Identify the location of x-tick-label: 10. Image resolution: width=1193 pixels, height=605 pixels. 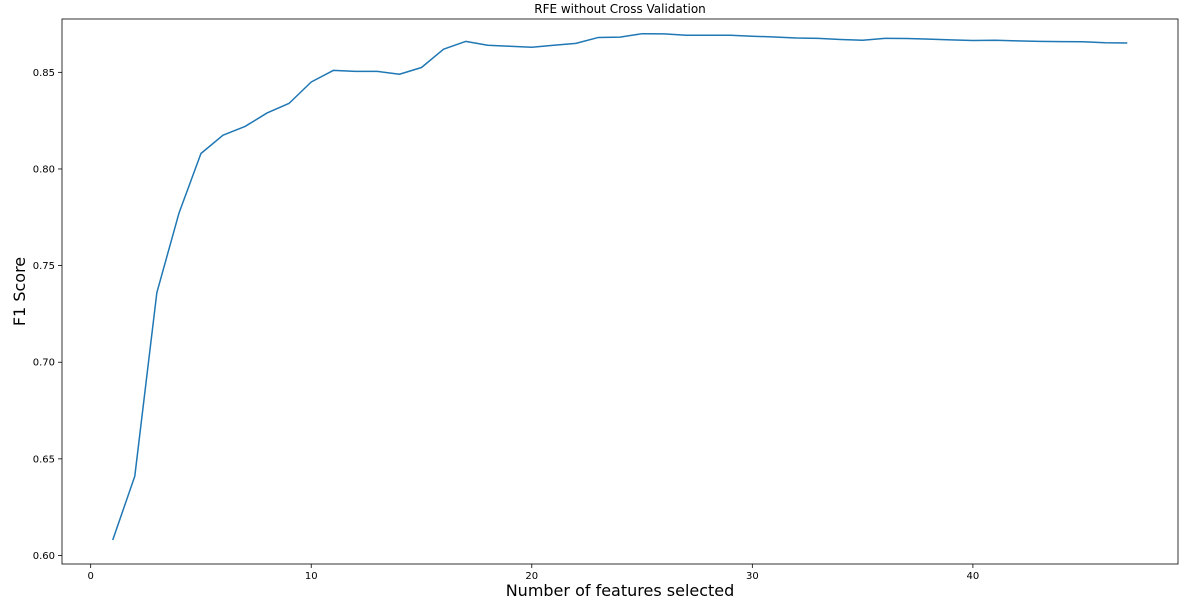
(311, 576).